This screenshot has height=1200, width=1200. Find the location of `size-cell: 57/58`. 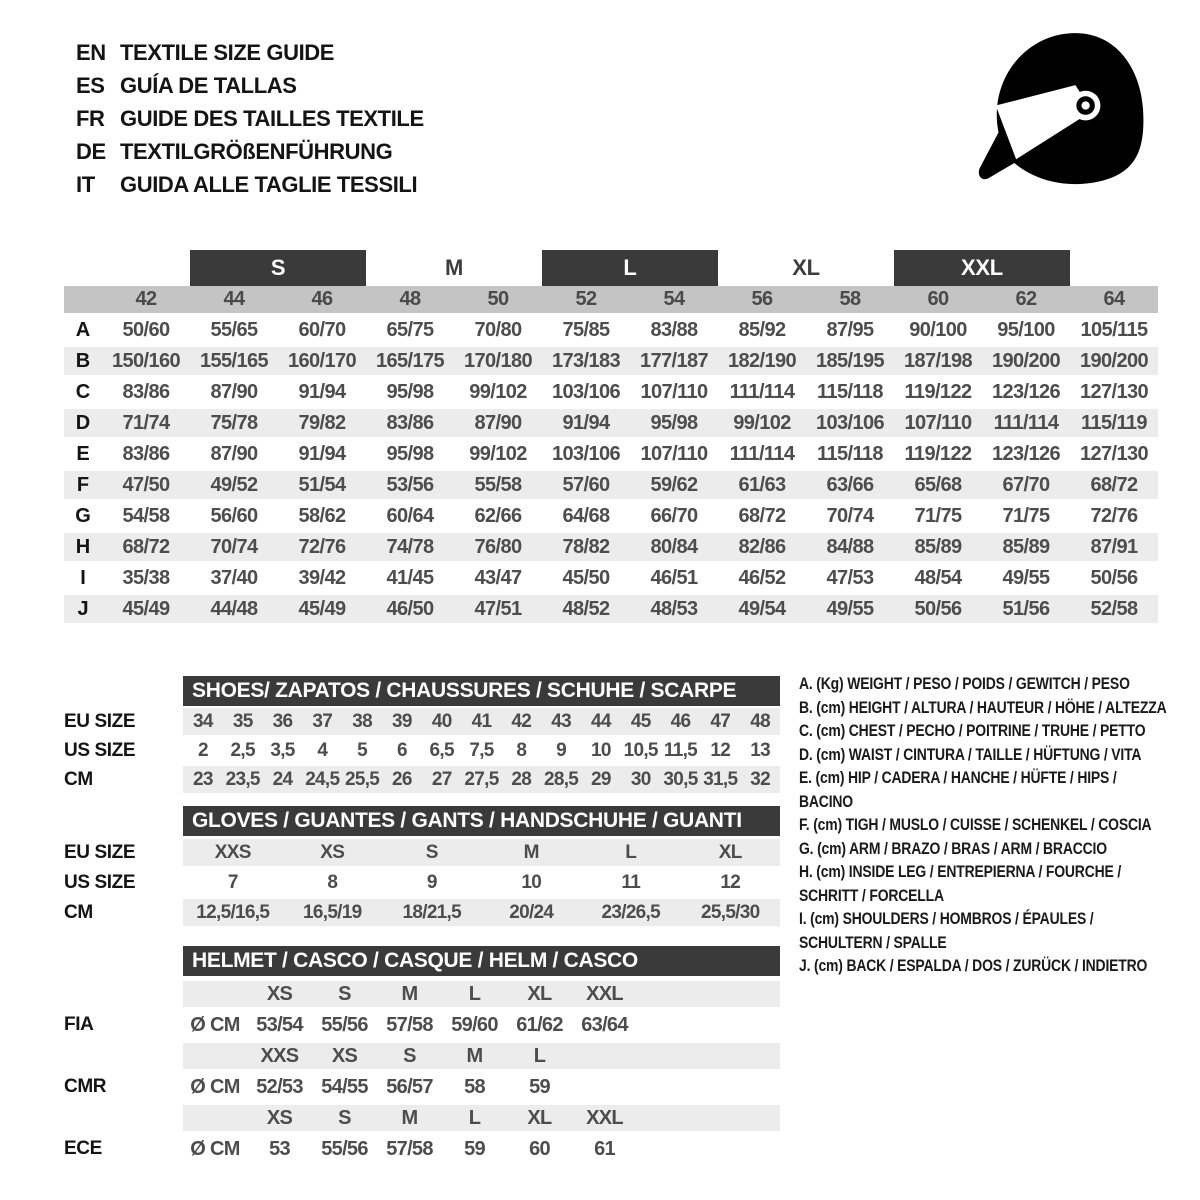

size-cell: 57/58 is located at coordinates (409, 1024).